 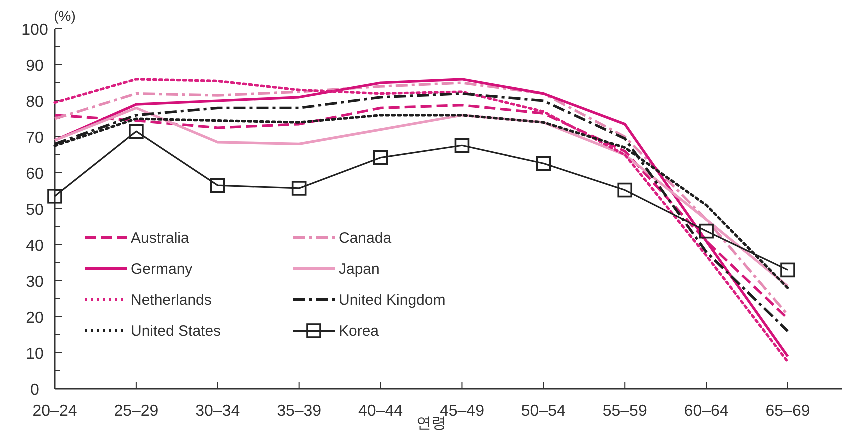 What do you see at coordinates (625, 411) in the screenshot?
I see `x-tick-label: 55–59` at bounding box center [625, 411].